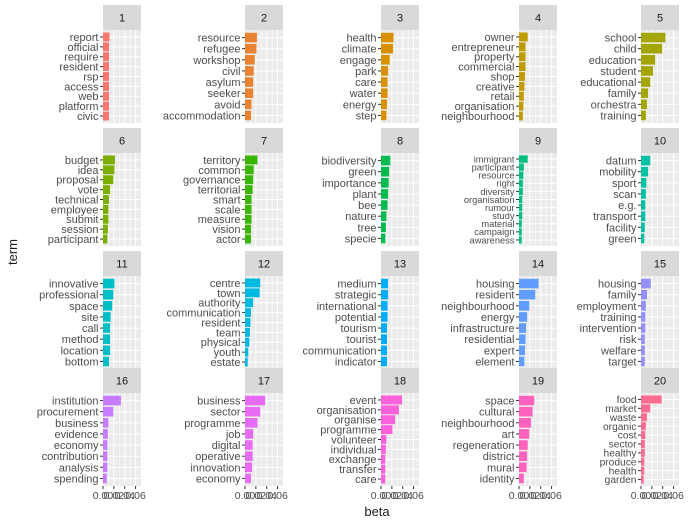  Describe the element at coordinates (505, 184) in the screenshot. I see `term-label: right` at that location.